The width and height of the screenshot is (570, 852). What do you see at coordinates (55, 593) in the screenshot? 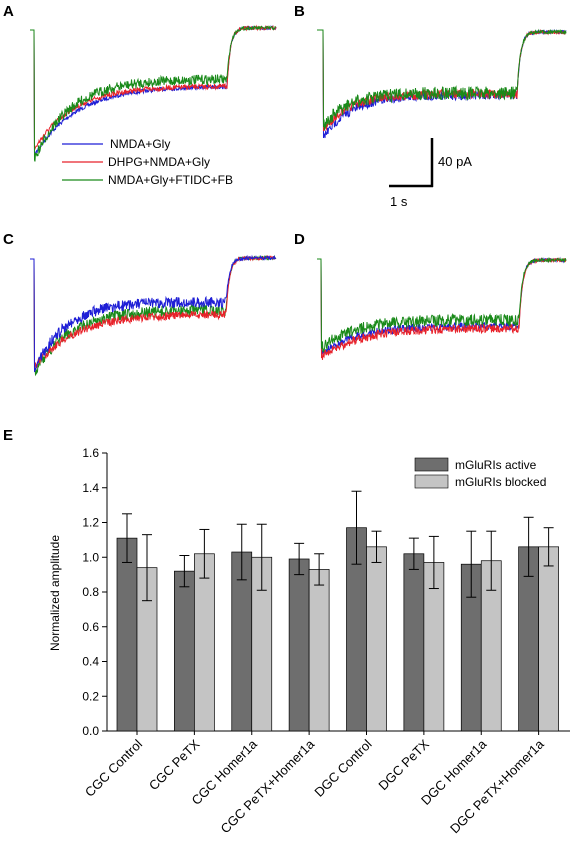
I see `y-axis-title: Normalized amplitude` at bounding box center [55, 593].